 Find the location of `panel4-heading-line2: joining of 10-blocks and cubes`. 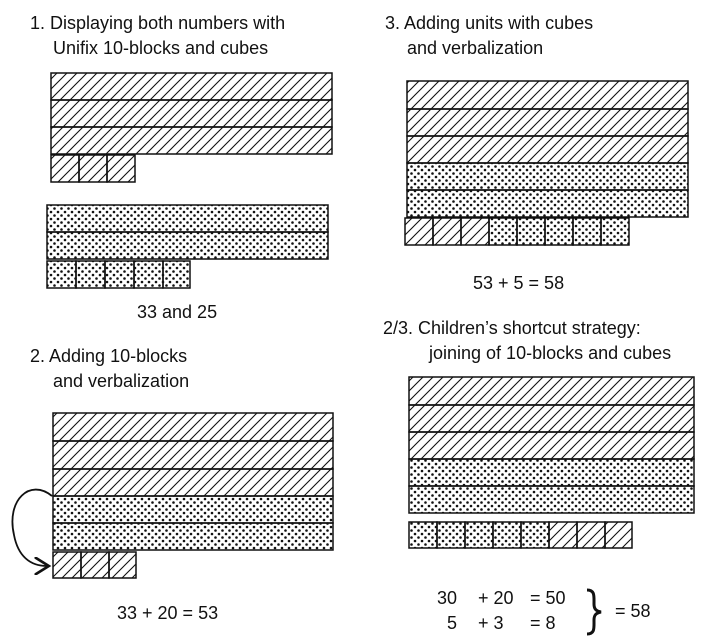

panel4-heading-line2: joining of 10-blocks and cubes is located at coordinates (550, 353).